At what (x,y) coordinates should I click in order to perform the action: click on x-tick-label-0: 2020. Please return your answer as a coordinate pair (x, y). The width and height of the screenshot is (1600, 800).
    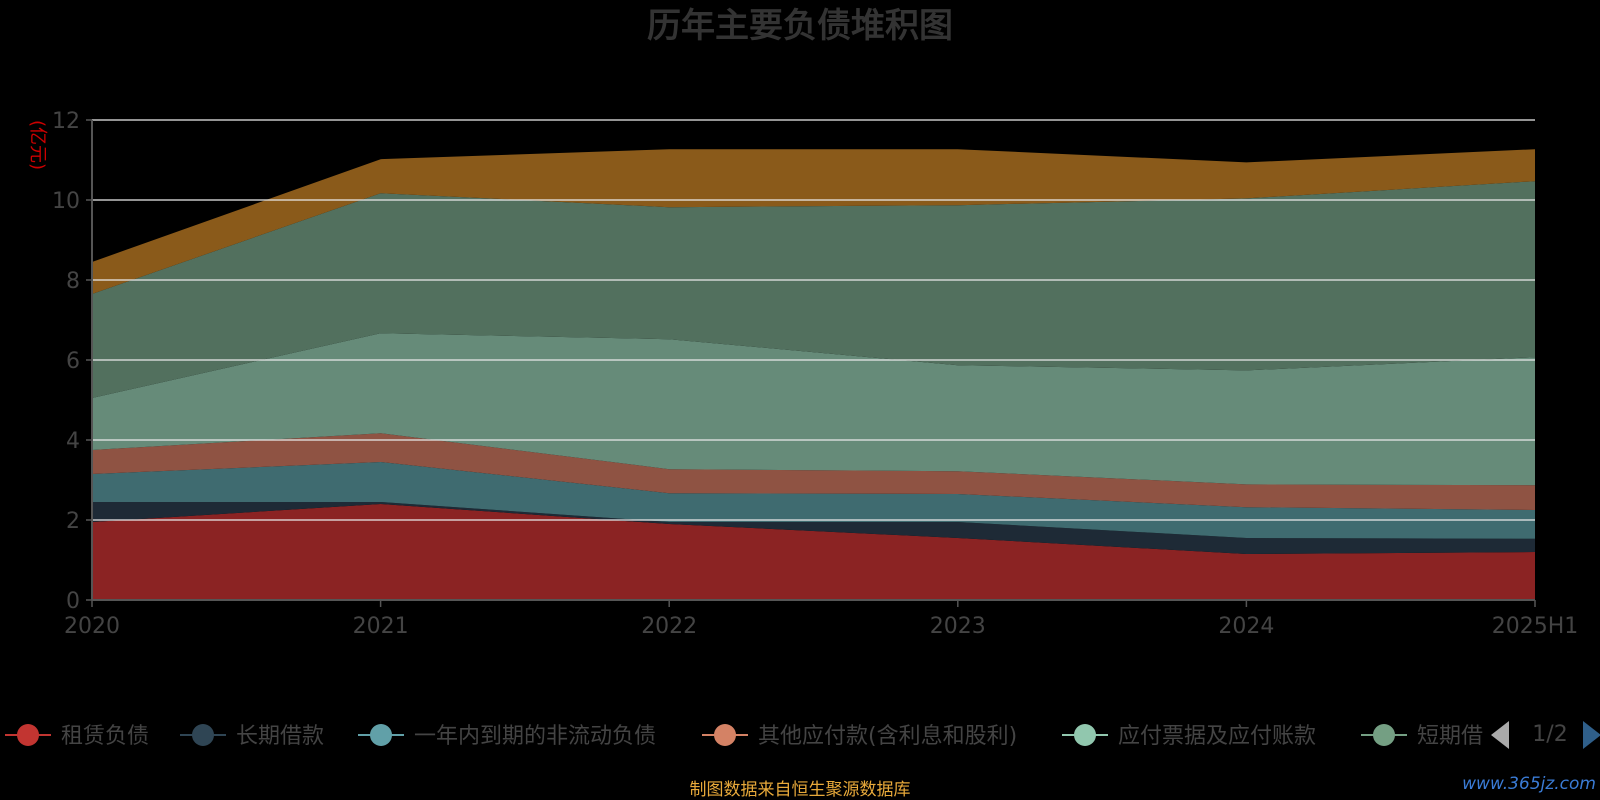
    Looking at the image, I should click on (92, 626).